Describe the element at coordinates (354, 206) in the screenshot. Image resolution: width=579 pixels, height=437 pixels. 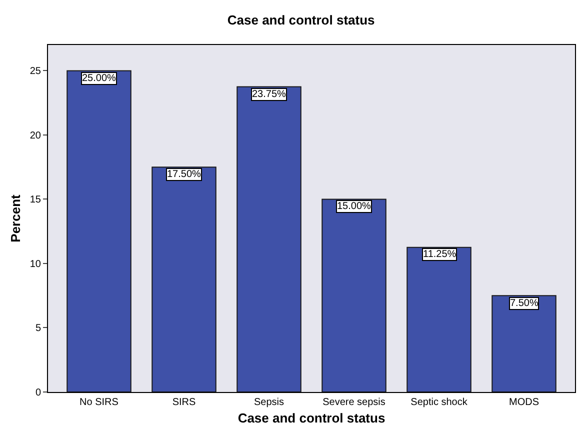
I see `data-label: 15.00%` at that location.